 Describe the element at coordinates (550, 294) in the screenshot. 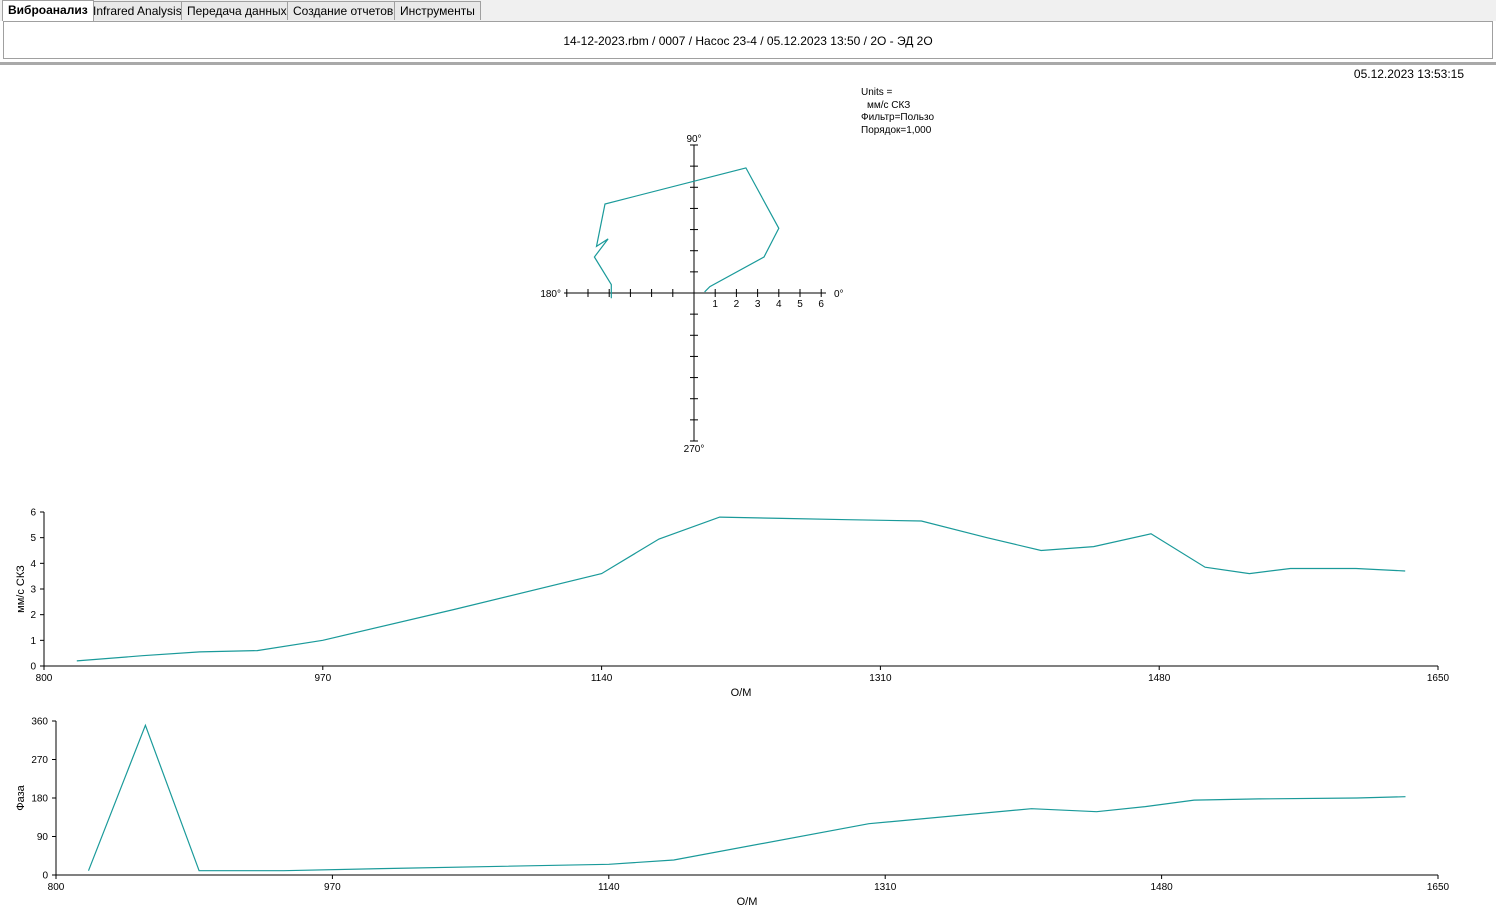

I see `polar-angle-label-180: 180°` at that location.